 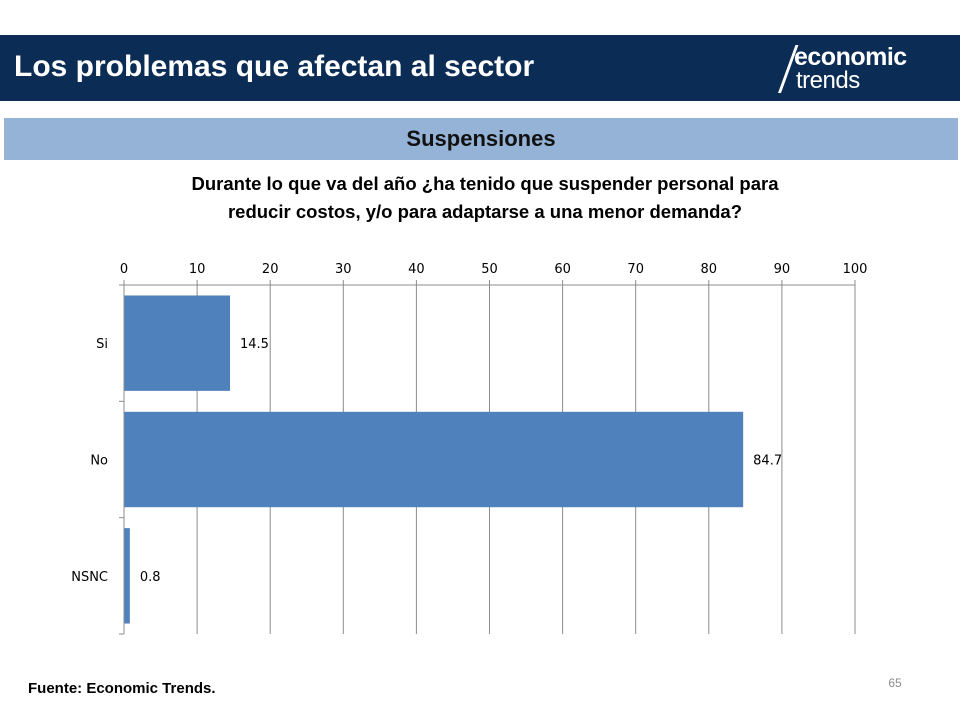 What do you see at coordinates (562, 269) in the screenshot?
I see `x-tick-label-6: 60` at bounding box center [562, 269].